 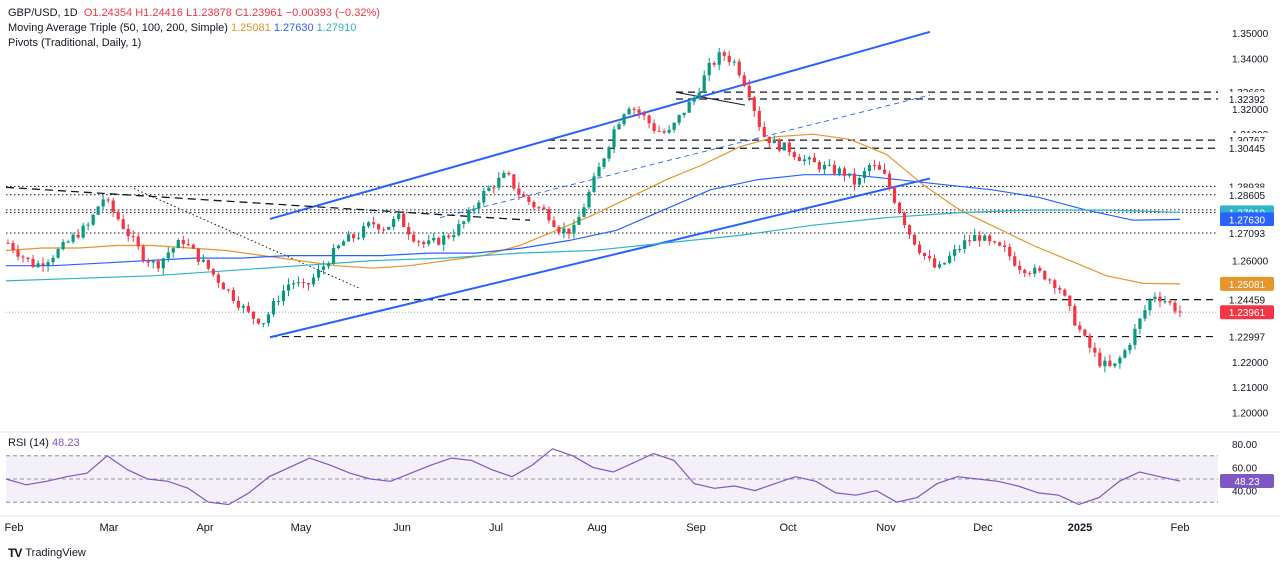 What do you see at coordinates (332, 13) in the screenshot?
I see `change-value: −0.00393 (−0.32%)` at bounding box center [332, 13].